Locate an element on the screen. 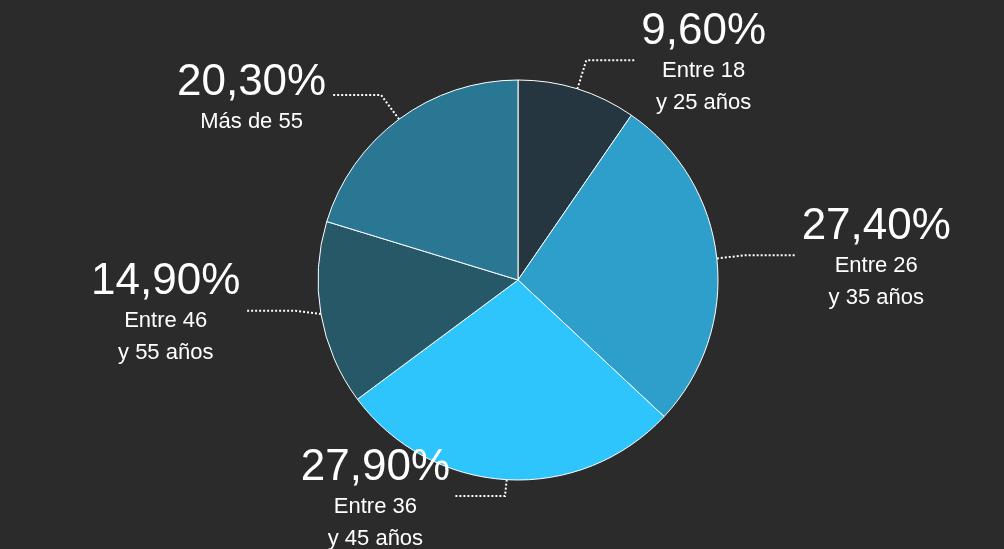  slice-label: Más de 55 is located at coordinates (251, 120).